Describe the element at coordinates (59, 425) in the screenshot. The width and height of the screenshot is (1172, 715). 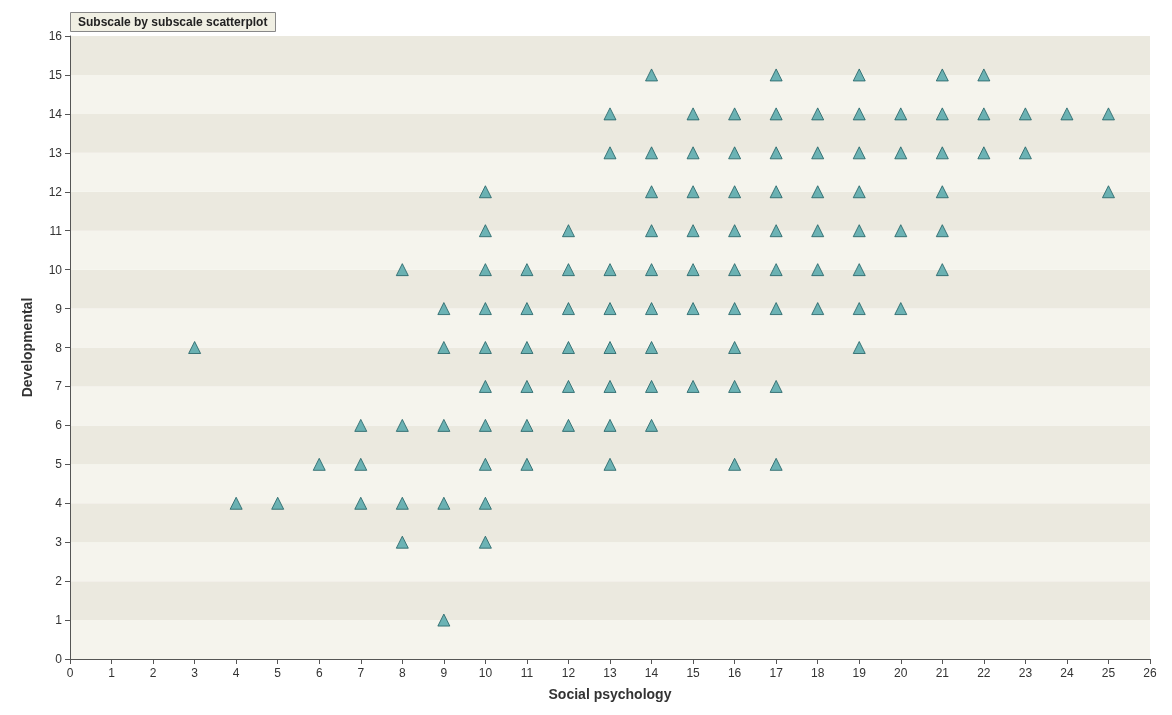
I see `y-tick-label: 6` at that location.